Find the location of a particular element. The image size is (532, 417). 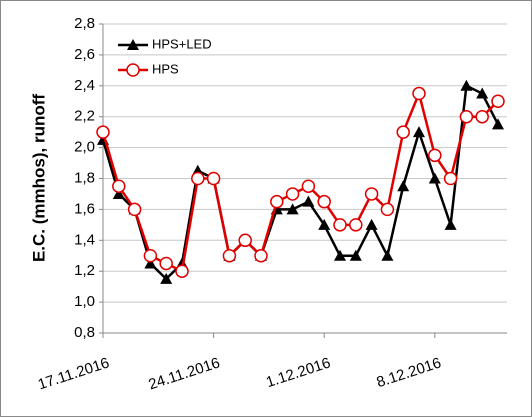

y-tick-label: 1,4 is located at coordinates (84, 239).